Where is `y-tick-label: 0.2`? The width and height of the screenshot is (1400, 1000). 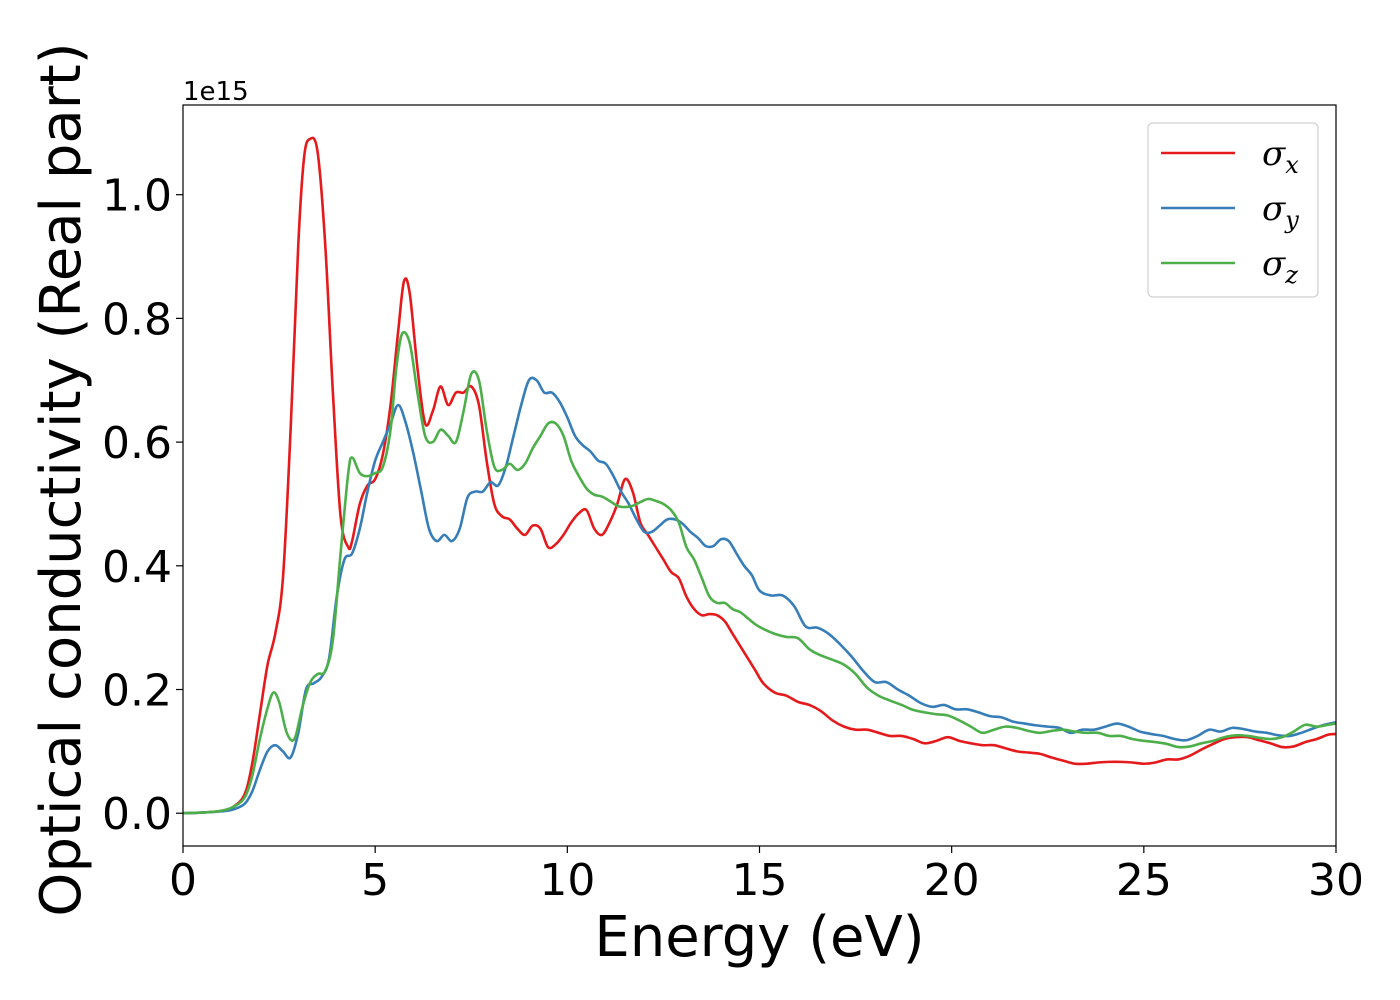 y-tick-label: 0.2 is located at coordinates (137, 691).